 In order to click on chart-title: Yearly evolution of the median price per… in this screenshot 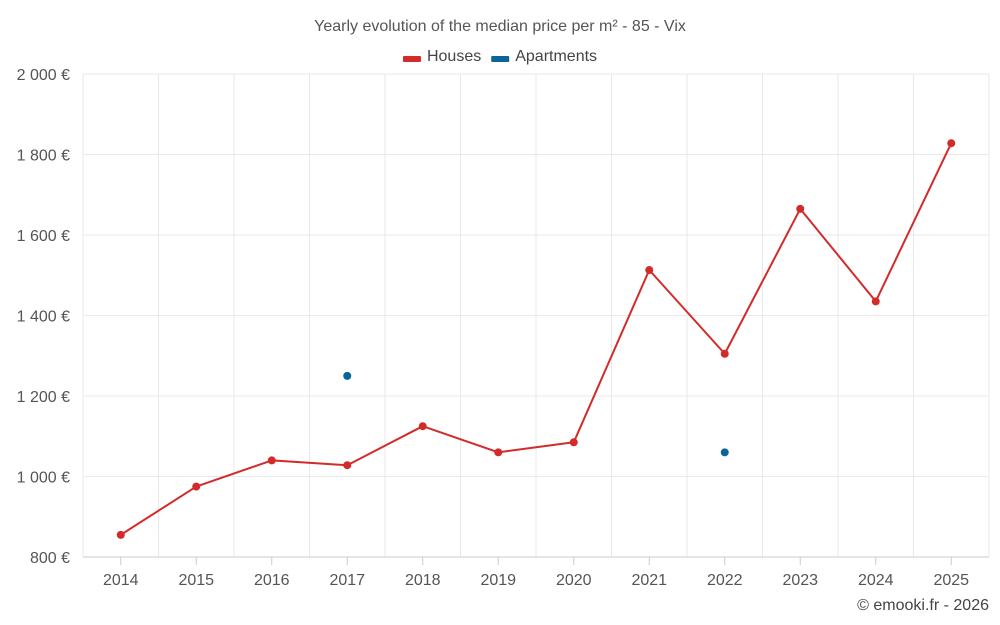, I will do `click(500, 26)`.